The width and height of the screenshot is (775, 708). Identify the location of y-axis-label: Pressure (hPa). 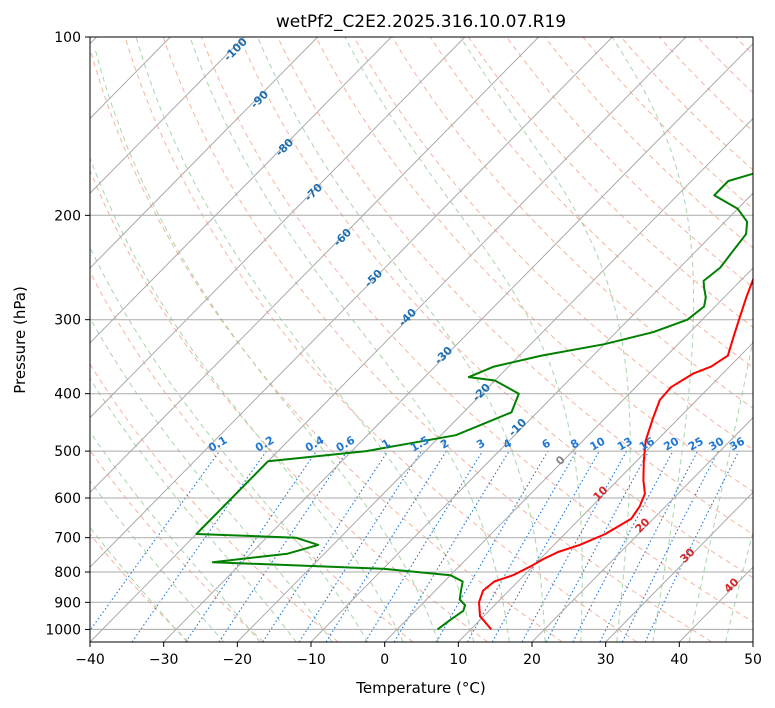
(20, 340).